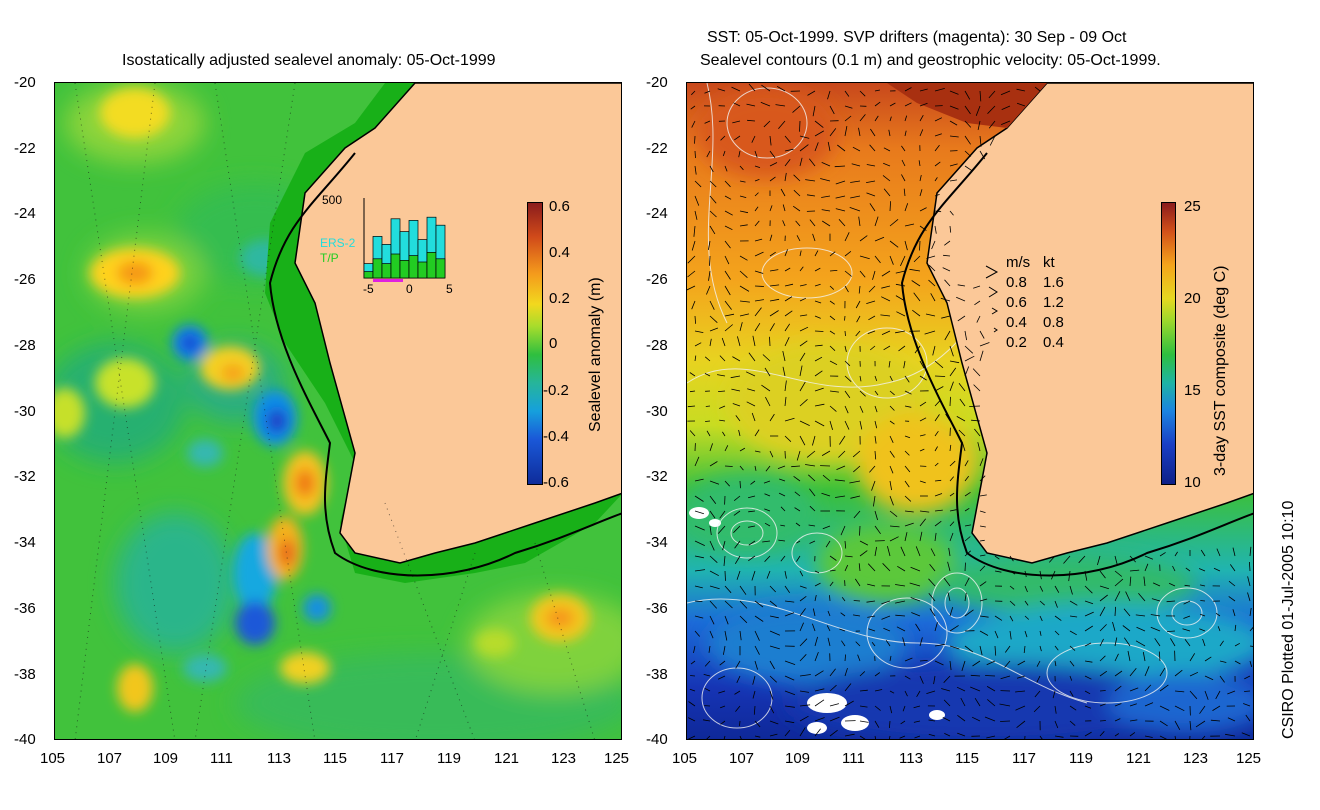 The height and width of the screenshot is (810, 1320). What do you see at coordinates (1018, 262) in the screenshot?
I see `velocity-header-ms: m/s` at bounding box center [1018, 262].